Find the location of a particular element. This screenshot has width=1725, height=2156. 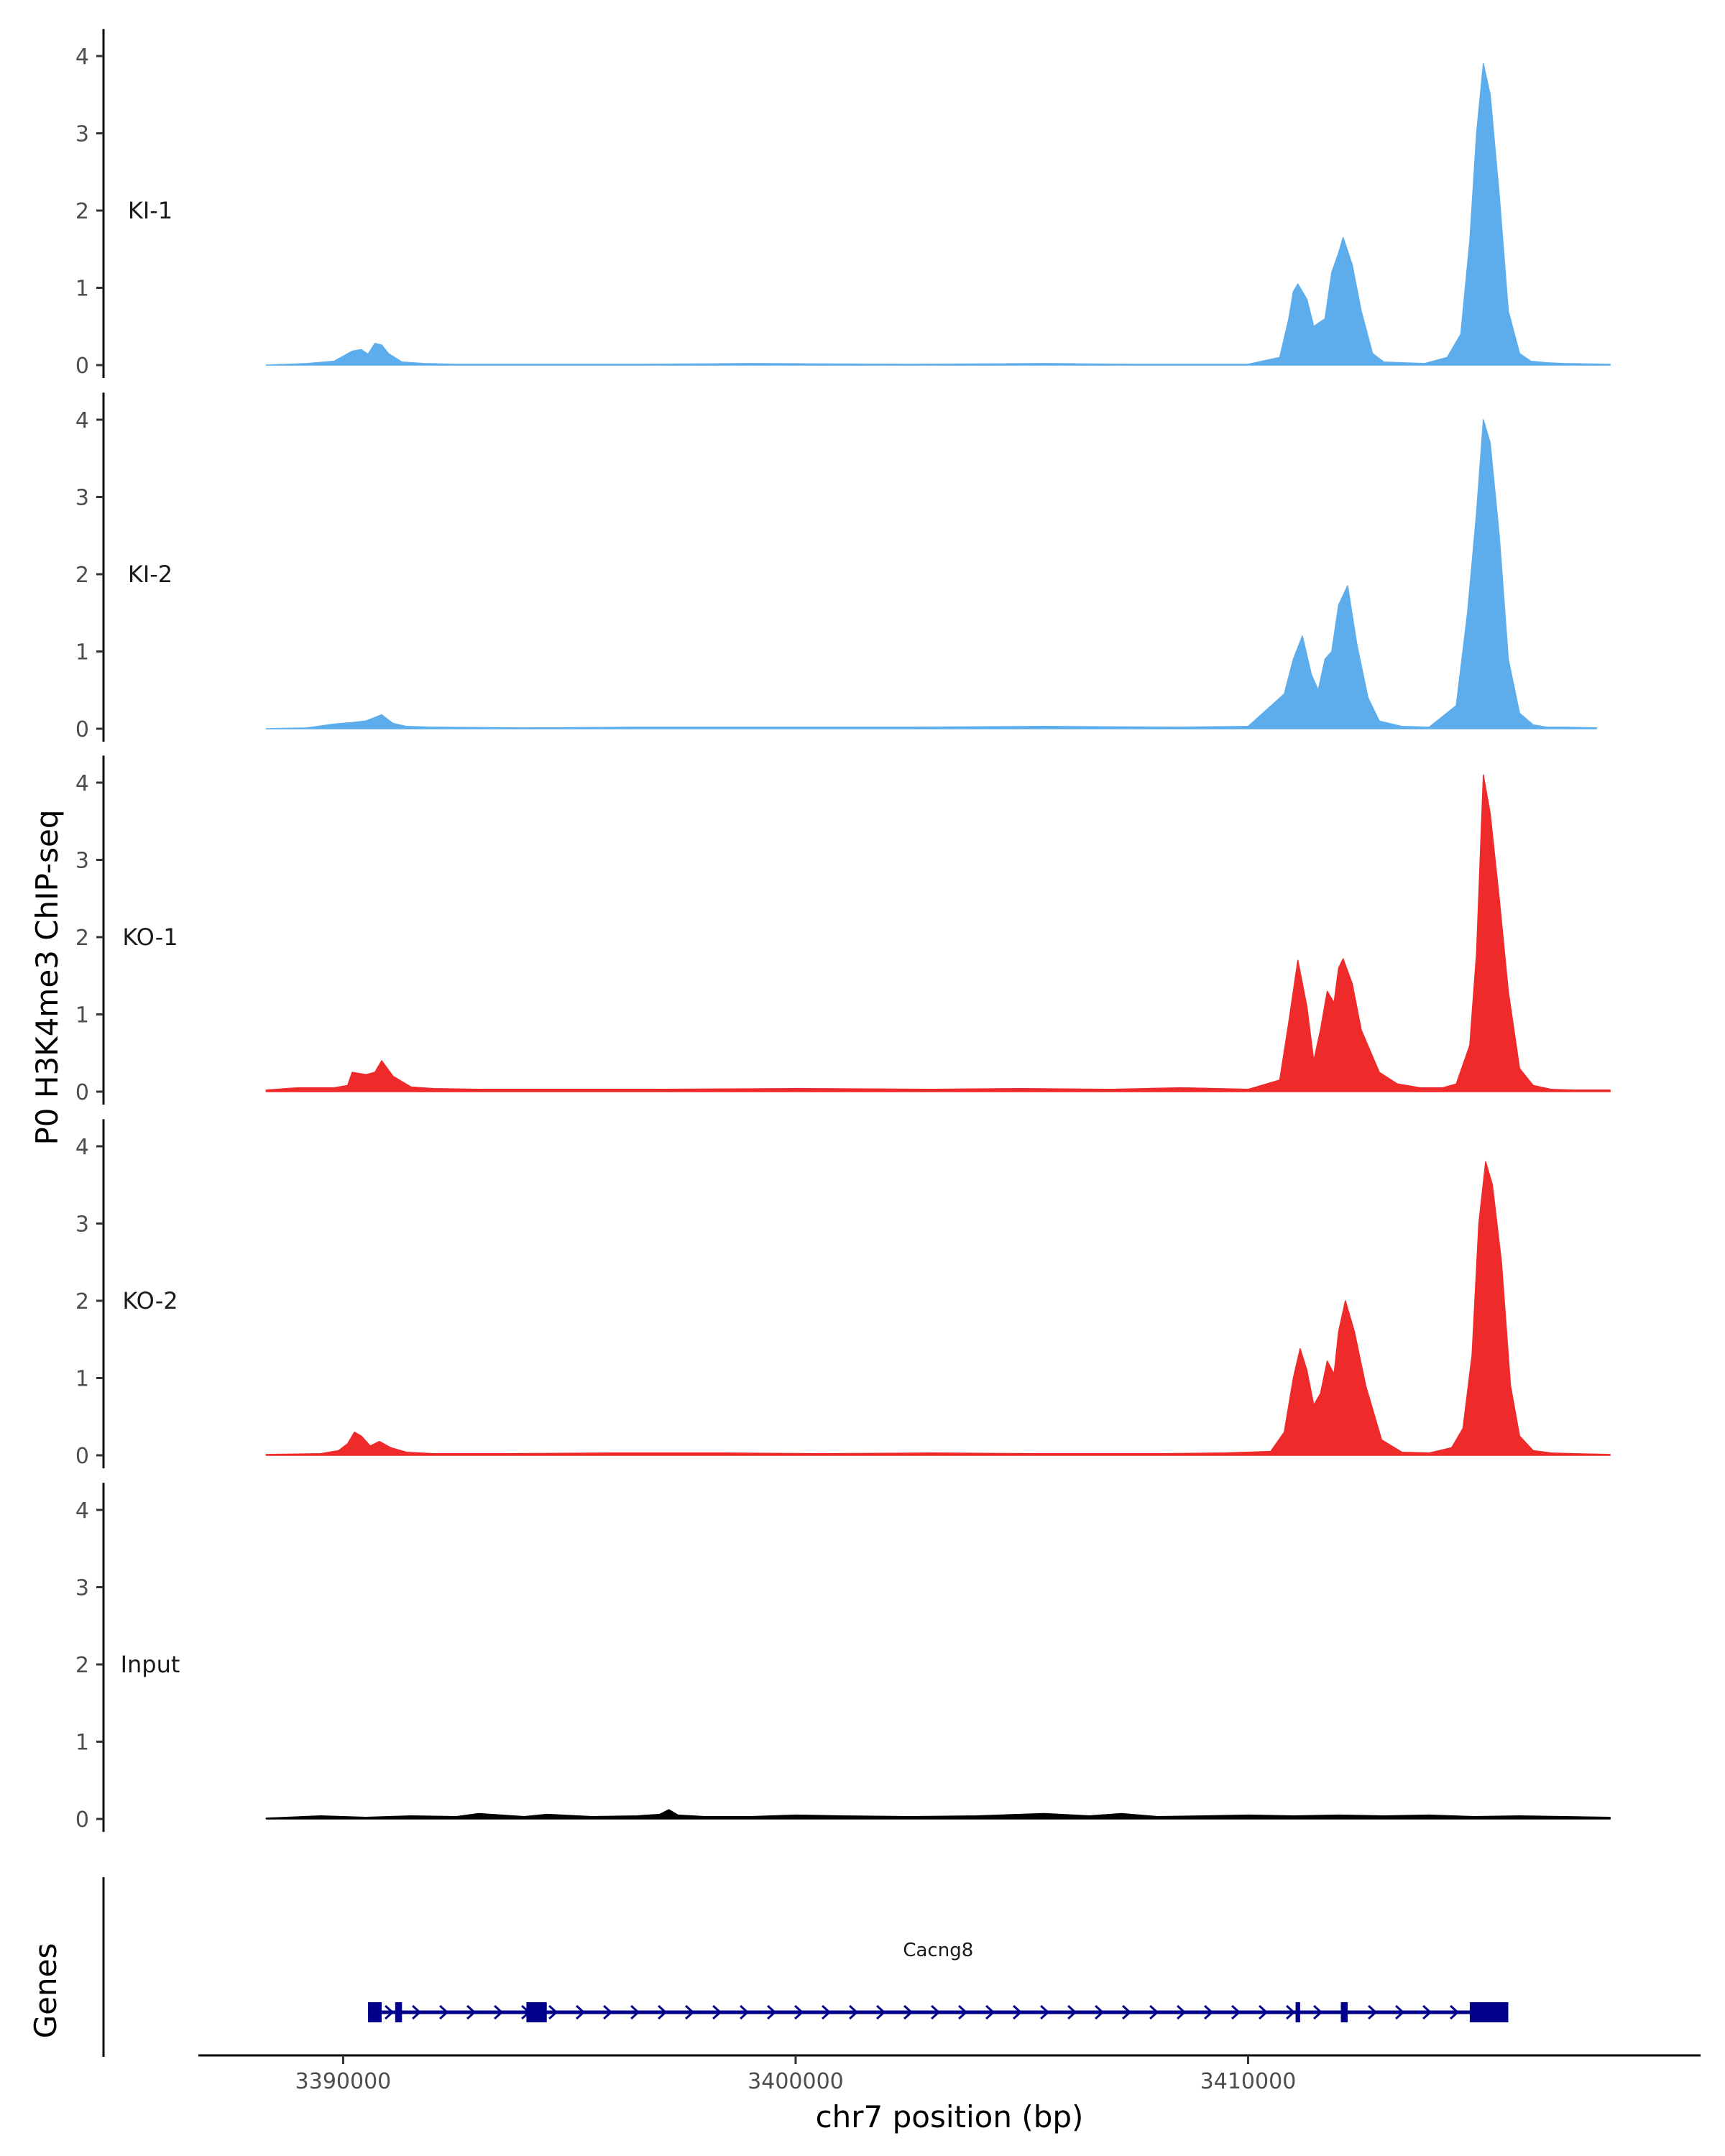

track-label: KO-1 is located at coordinates (150, 937).